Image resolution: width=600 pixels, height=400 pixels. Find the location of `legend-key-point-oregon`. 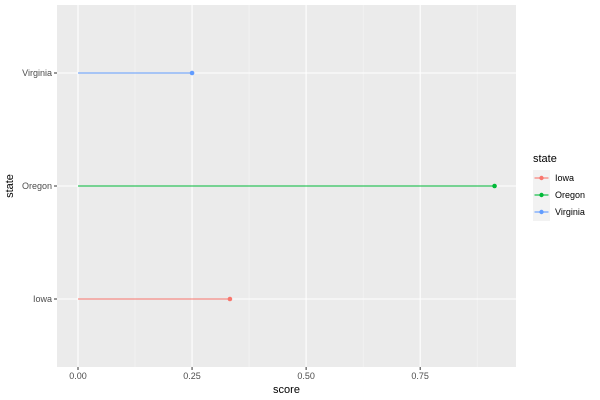

legend-key-point-oregon is located at coordinates (541, 195).